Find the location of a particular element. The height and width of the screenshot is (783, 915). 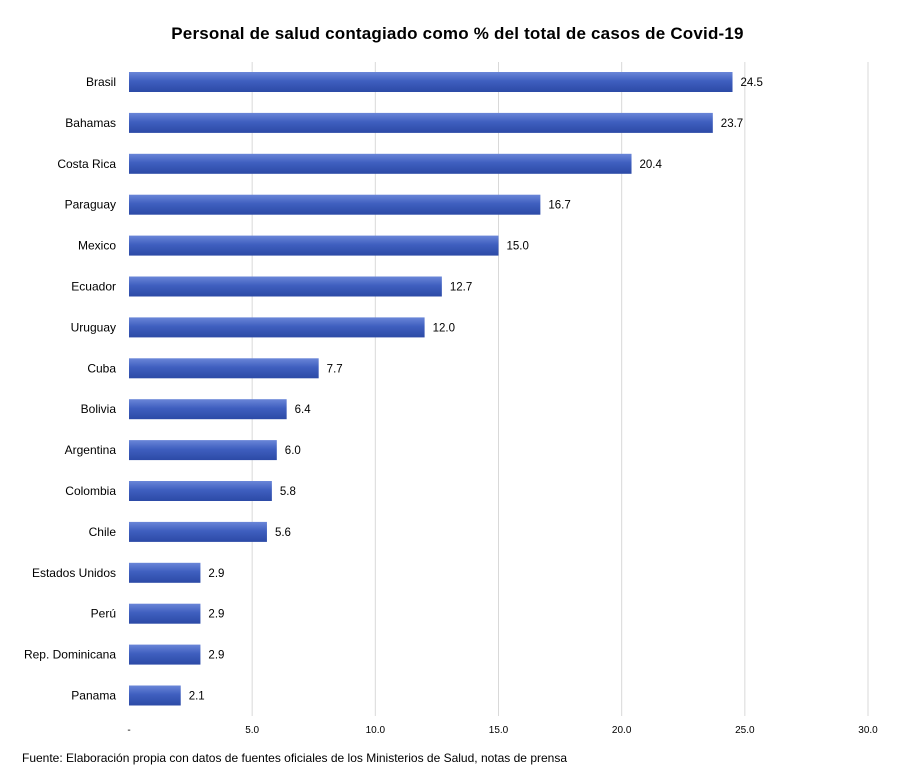

value-label: 12.0 is located at coordinates (444, 328).